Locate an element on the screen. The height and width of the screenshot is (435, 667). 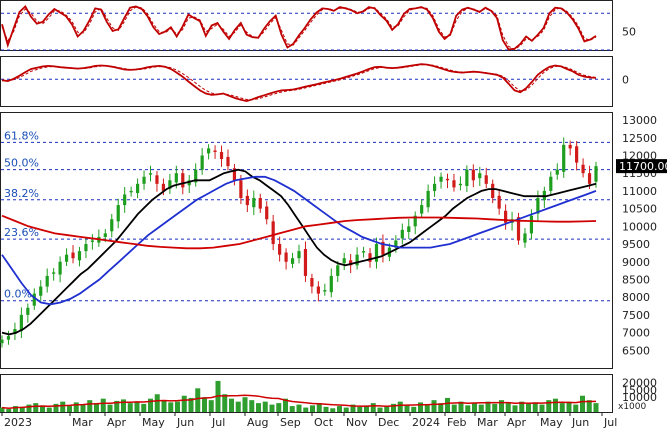
volume-y-tick-10000: 10000 is located at coordinates (639, 397).